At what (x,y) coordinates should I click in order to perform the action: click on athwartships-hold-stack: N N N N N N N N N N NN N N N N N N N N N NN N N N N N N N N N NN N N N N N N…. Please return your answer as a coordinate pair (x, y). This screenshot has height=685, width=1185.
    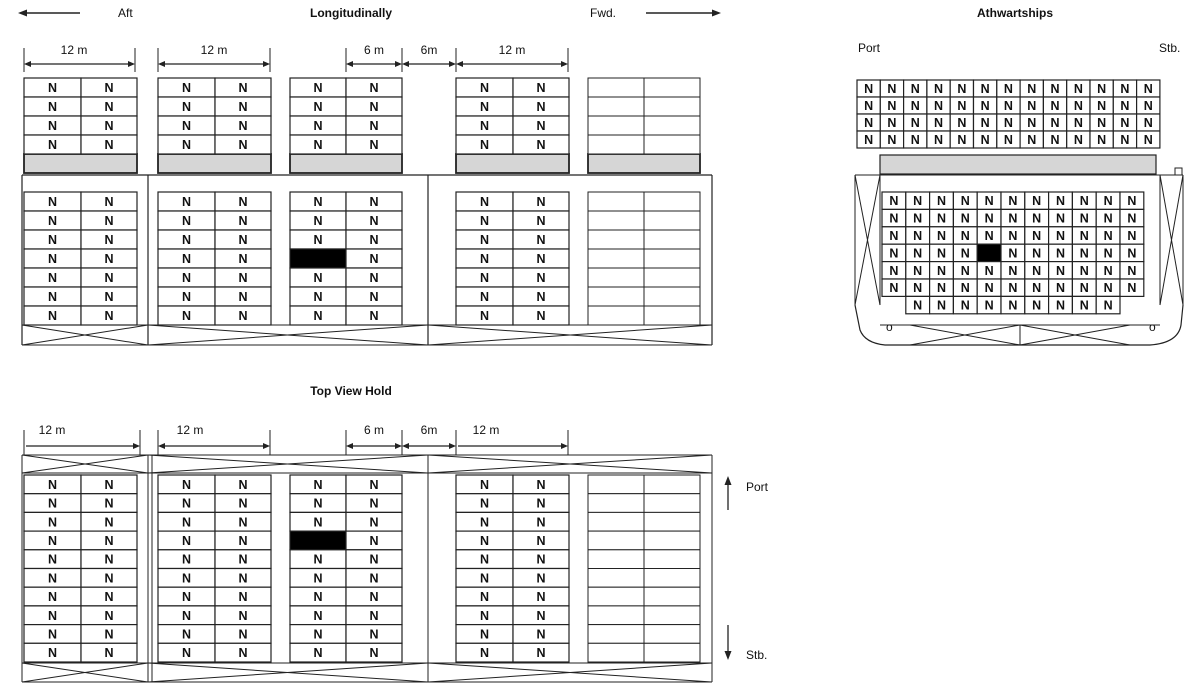
    Looking at the image, I should click on (1013, 253).